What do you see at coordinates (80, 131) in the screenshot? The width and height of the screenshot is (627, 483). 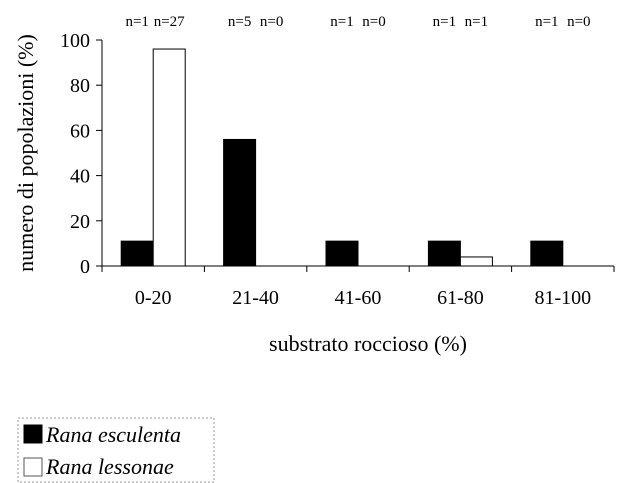 I see `y-tick-label-60: 60` at bounding box center [80, 131].